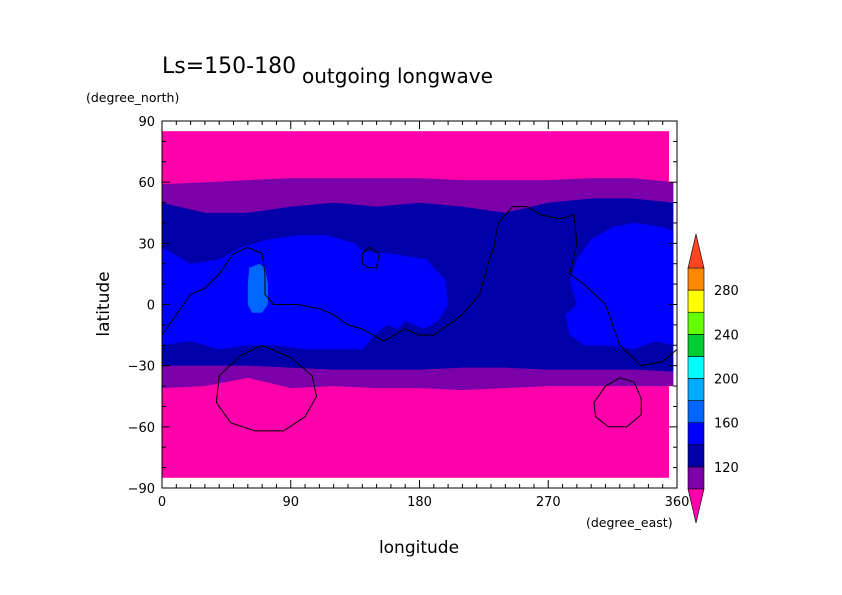  Describe the element at coordinates (141, 367) in the screenshot. I see `y-tick-label: −30` at that location.